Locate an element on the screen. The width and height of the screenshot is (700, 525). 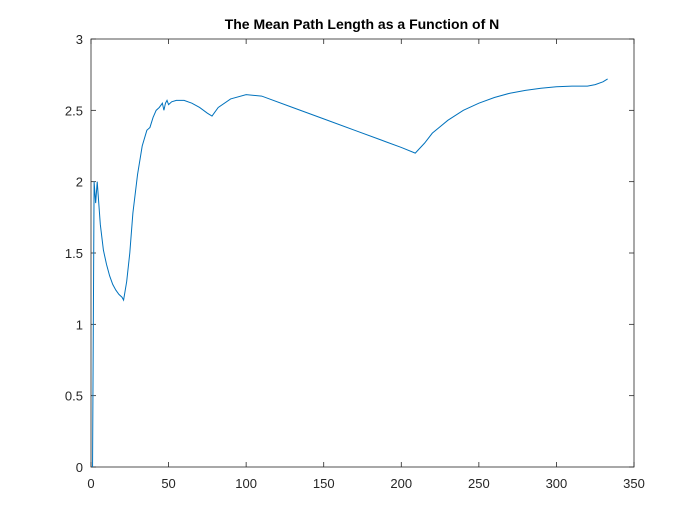
y-tick-label: 1.5 is located at coordinates (74, 253).